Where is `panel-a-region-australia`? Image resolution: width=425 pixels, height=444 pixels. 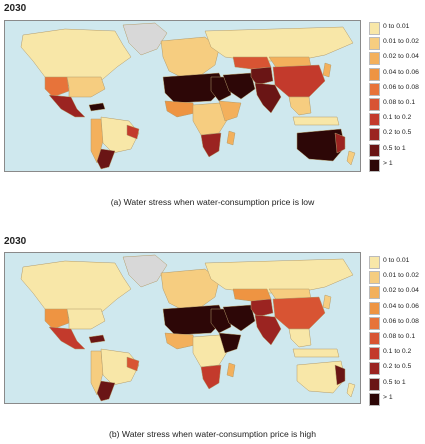 panel-a-region-australia is located at coordinates (321, 145).